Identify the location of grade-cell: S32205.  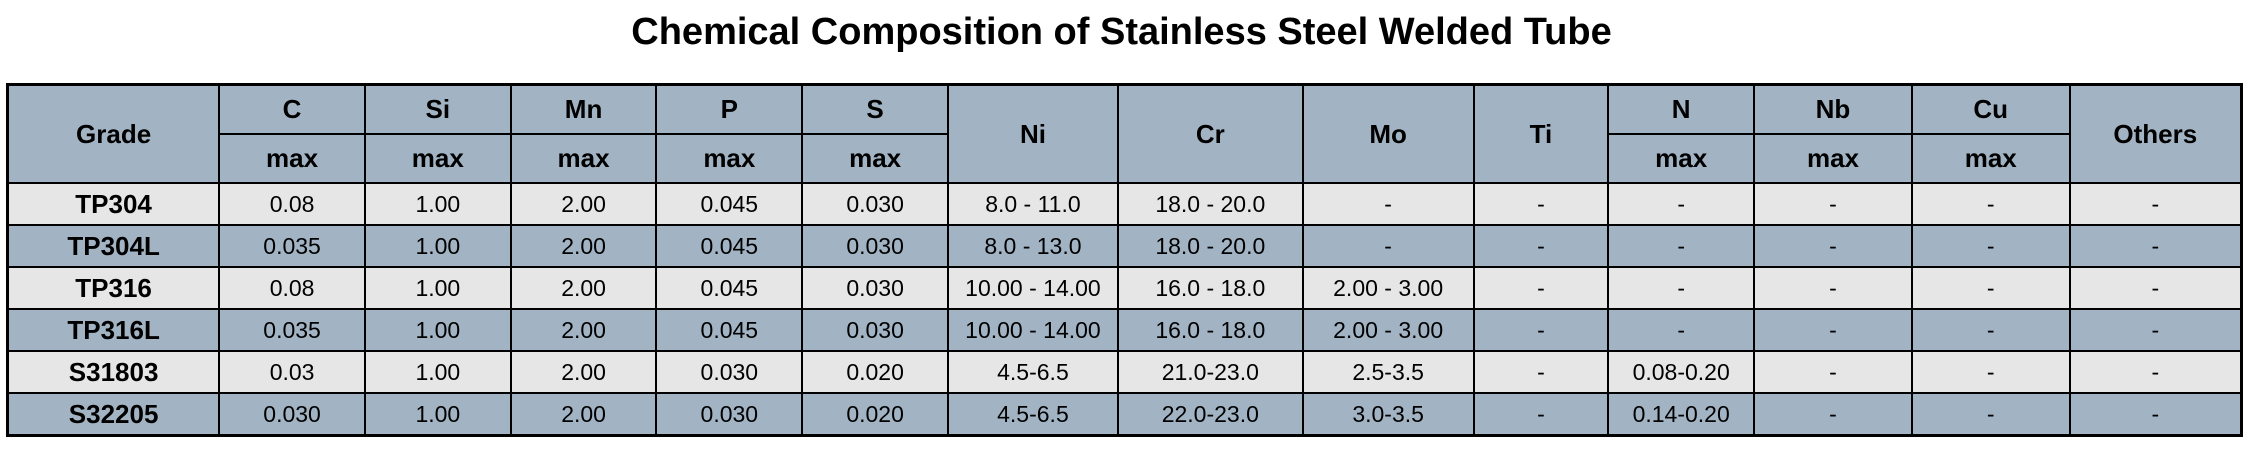
(113, 414).